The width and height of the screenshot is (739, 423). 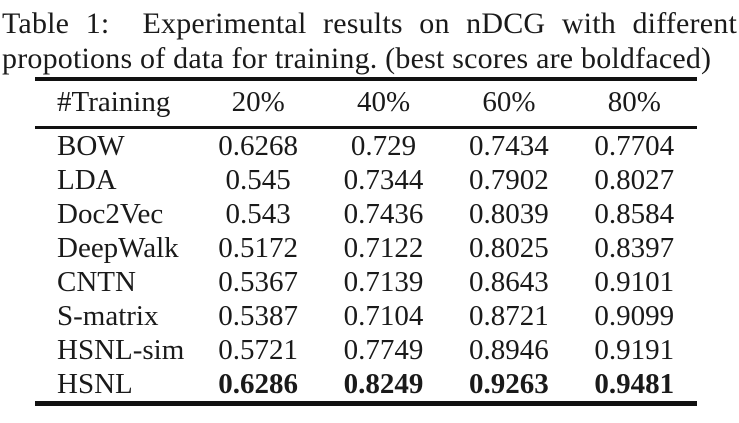 I want to click on col-header-40pct: 40%, so click(x=383, y=104).